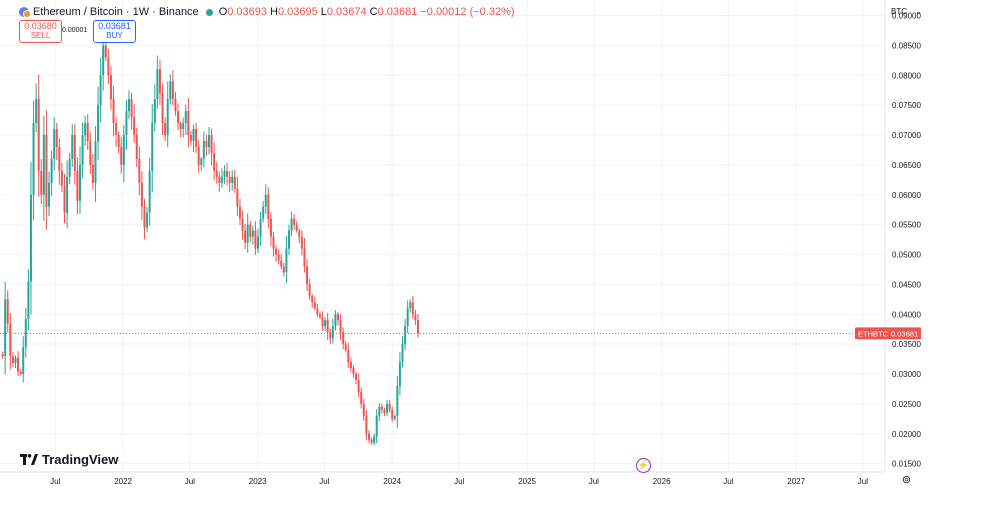  What do you see at coordinates (123, 481) in the screenshot?
I see `time-axis-tick: 2022` at bounding box center [123, 481].